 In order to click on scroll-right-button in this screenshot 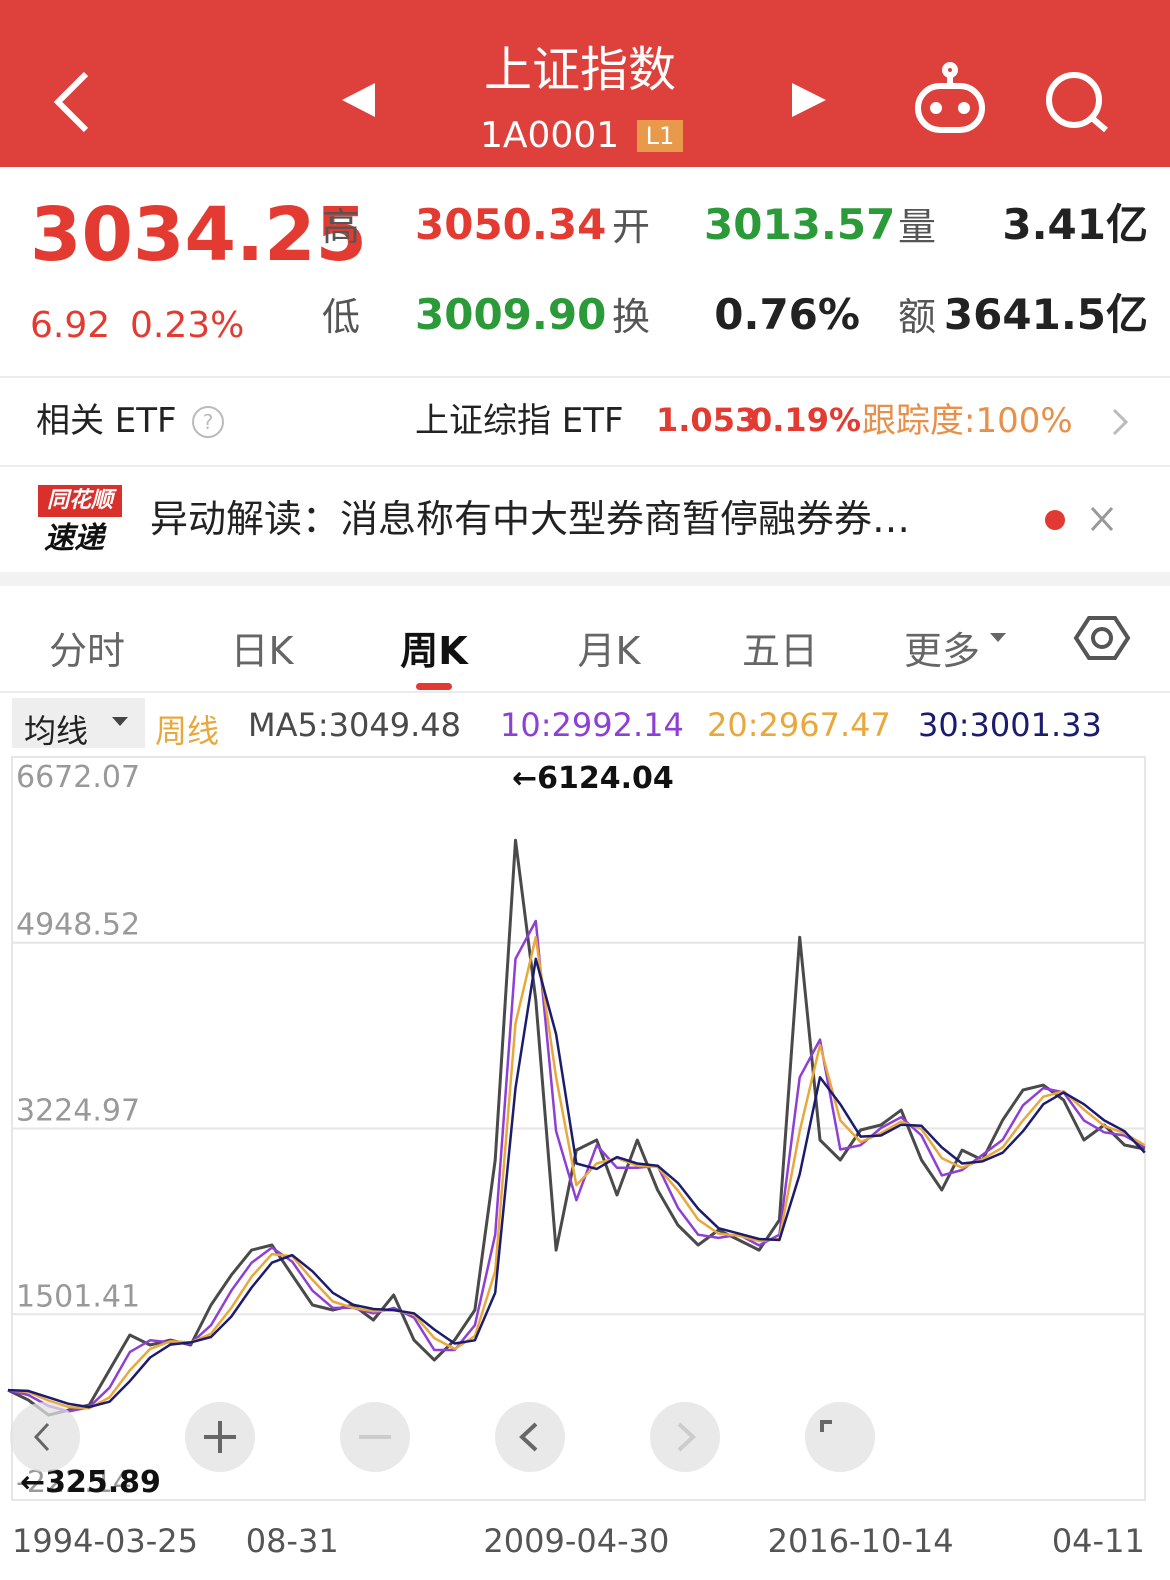, I will do `click(685, 1437)`.